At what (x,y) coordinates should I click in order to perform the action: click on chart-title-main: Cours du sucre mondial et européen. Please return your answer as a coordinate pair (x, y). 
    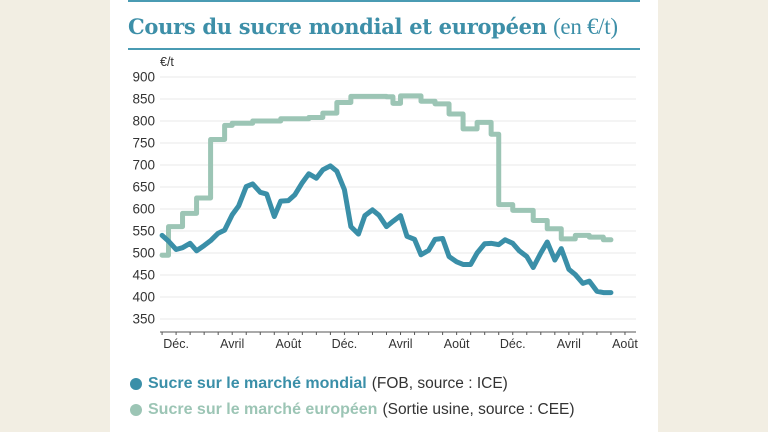
    Looking at the image, I should click on (337, 26).